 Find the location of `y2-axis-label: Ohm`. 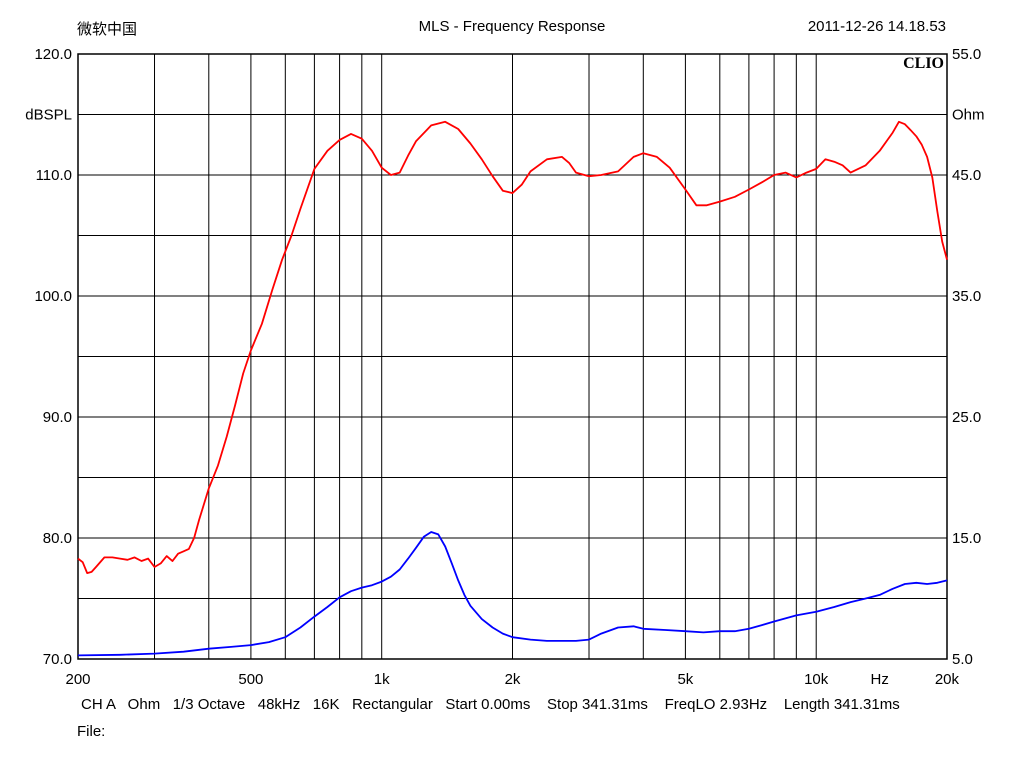

y2-axis-label: Ohm is located at coordinates (968, 115).